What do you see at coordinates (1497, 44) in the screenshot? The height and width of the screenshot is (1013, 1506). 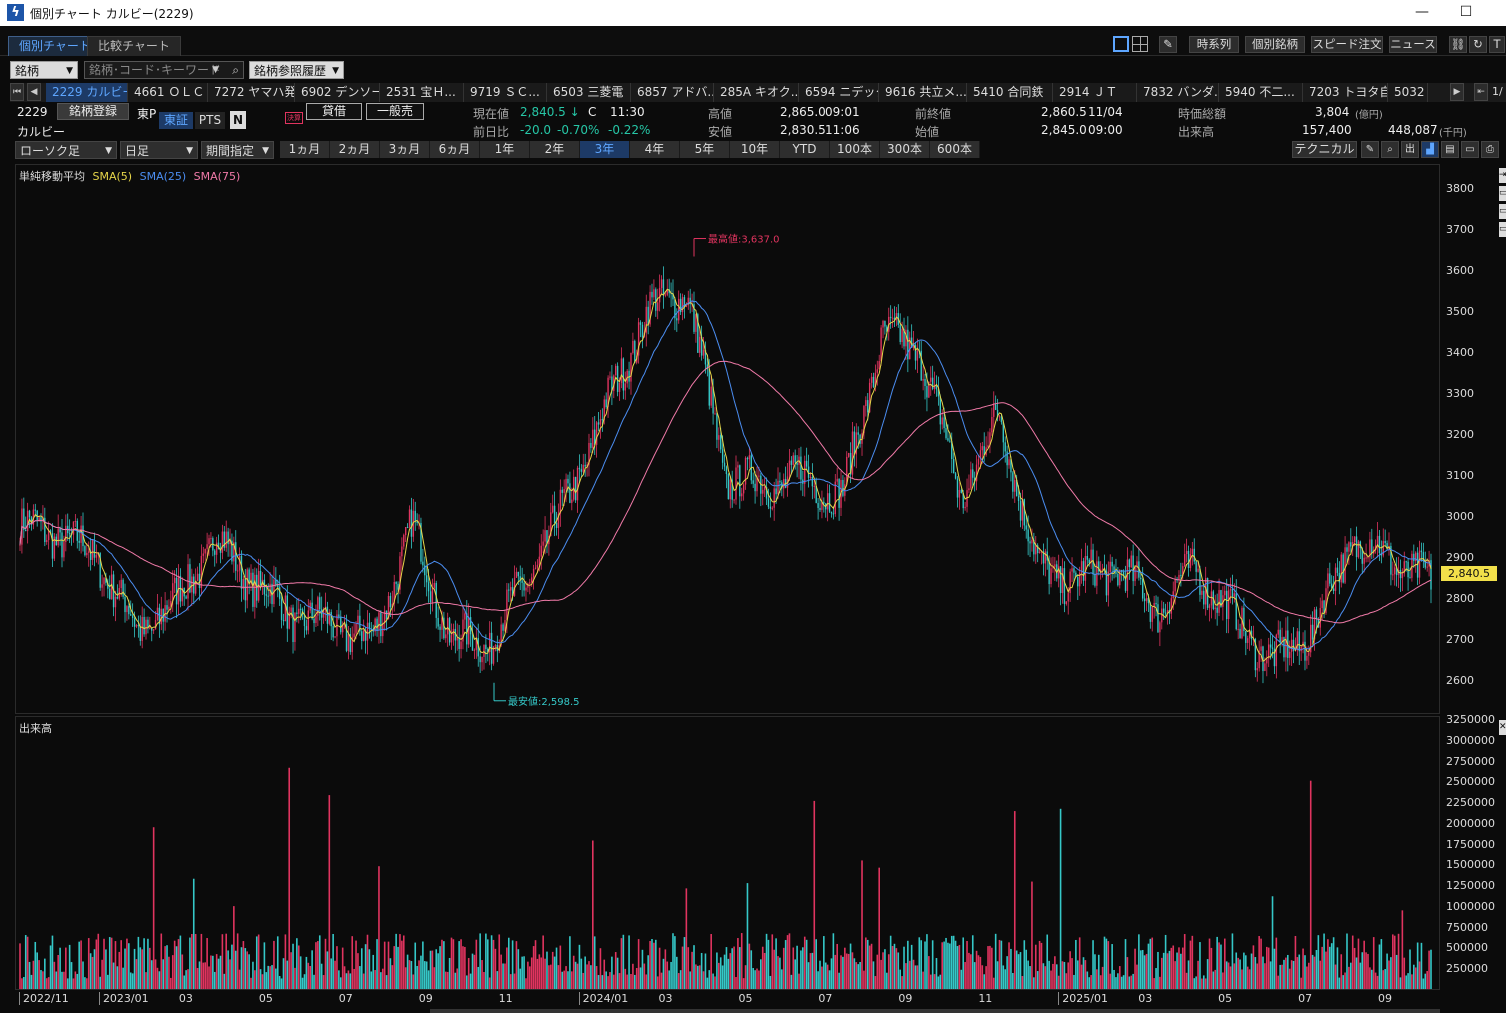 I see `text-icon: T` at bounding box center [1497, 44].